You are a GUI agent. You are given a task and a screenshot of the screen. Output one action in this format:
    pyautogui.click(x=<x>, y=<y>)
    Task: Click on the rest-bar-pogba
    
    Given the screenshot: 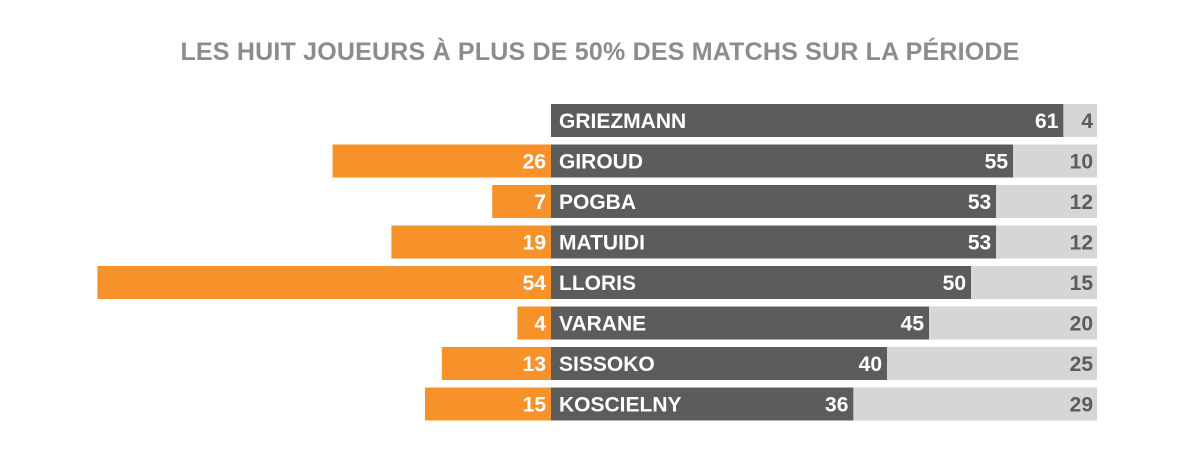 What is the action you would take?
    pyautogui.click(x=1046, y=201)
    